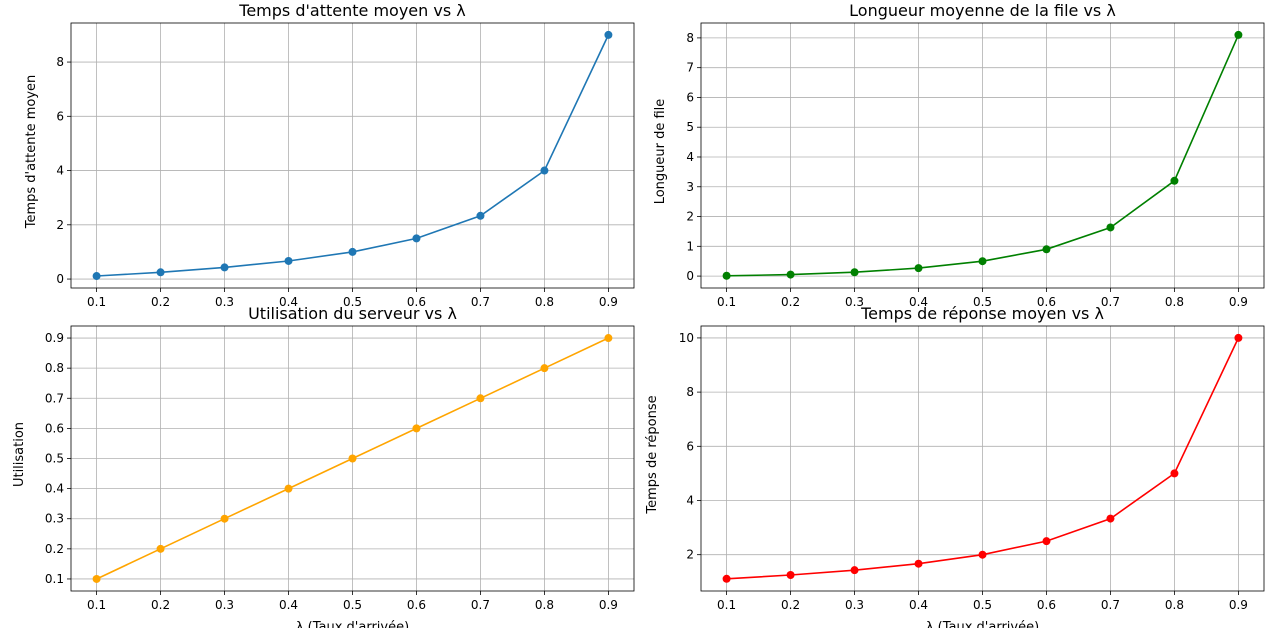  I want to click on y-axis-label: Utilisation, so click(19, 454).